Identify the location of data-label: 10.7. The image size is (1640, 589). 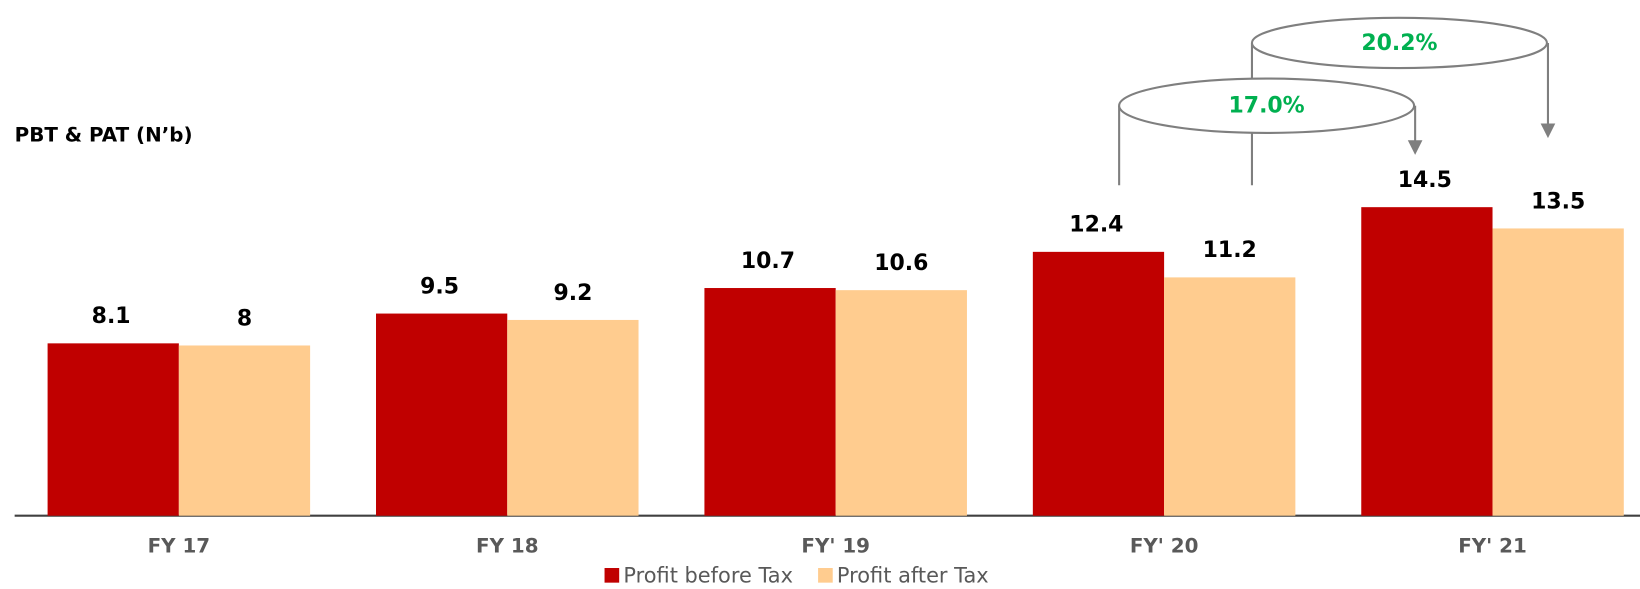
(768, 261).